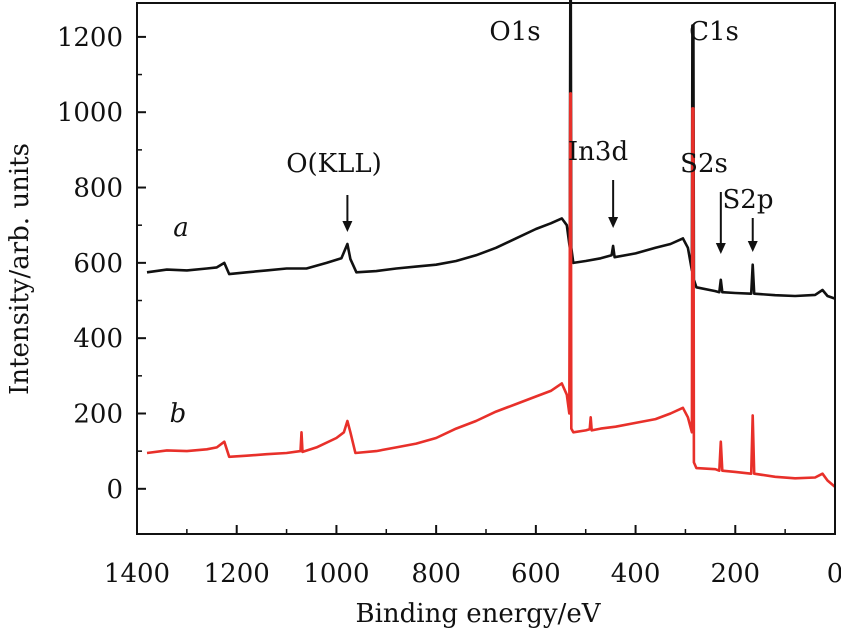 This screenshot has width=841, height=634. I want to click on y-tick-label: 600, so click(98, 264).